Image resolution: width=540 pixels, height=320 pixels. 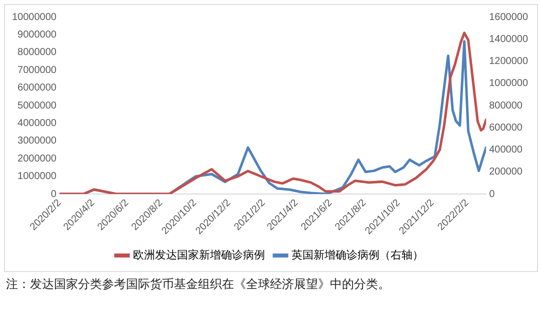 What do you see at coordinates (358, 255) in the screenshot?
I see `legend-label: 英国新增确诊病例（右轴）` at bounding box center [358, 255].